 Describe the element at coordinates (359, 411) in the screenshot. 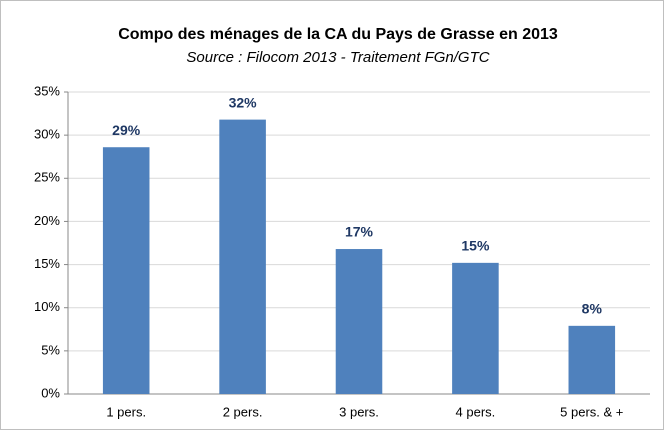

I see `x-tick-label: 3 pers.` at that location.